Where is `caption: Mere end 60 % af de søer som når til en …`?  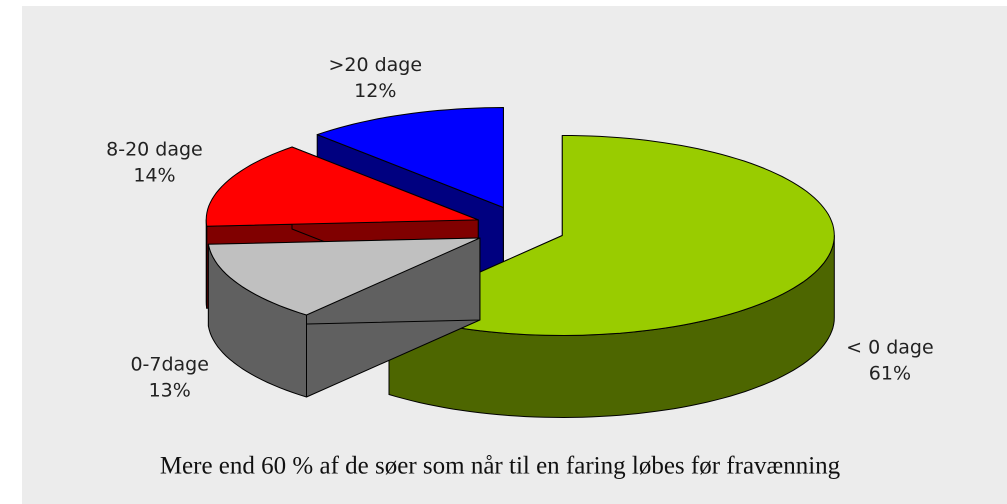
caption: Mere end 60 % af de søer som når til en … is located at coordinates (500, 466).